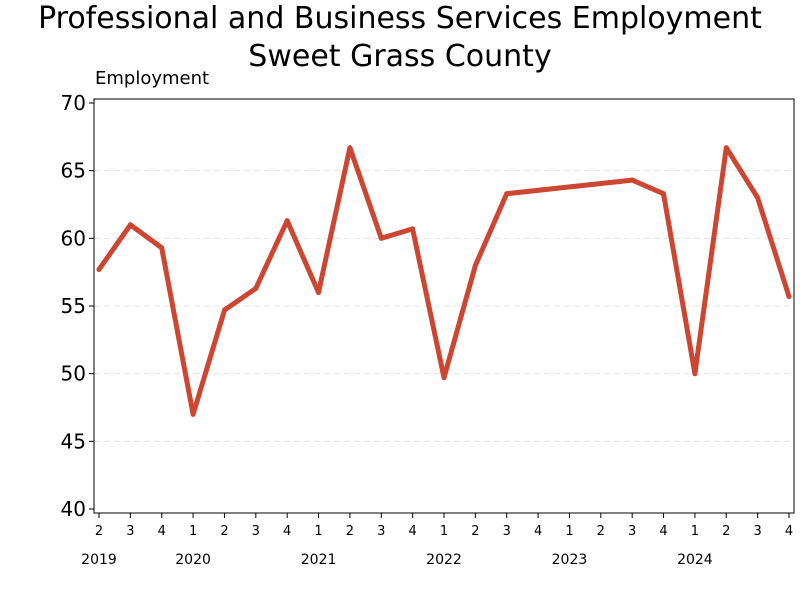 The height and width of the screenshot is (600, 800). Describe the element at coordinates (152, 78) in the screenshot. I see `y-axis-label: Employment` at that location.